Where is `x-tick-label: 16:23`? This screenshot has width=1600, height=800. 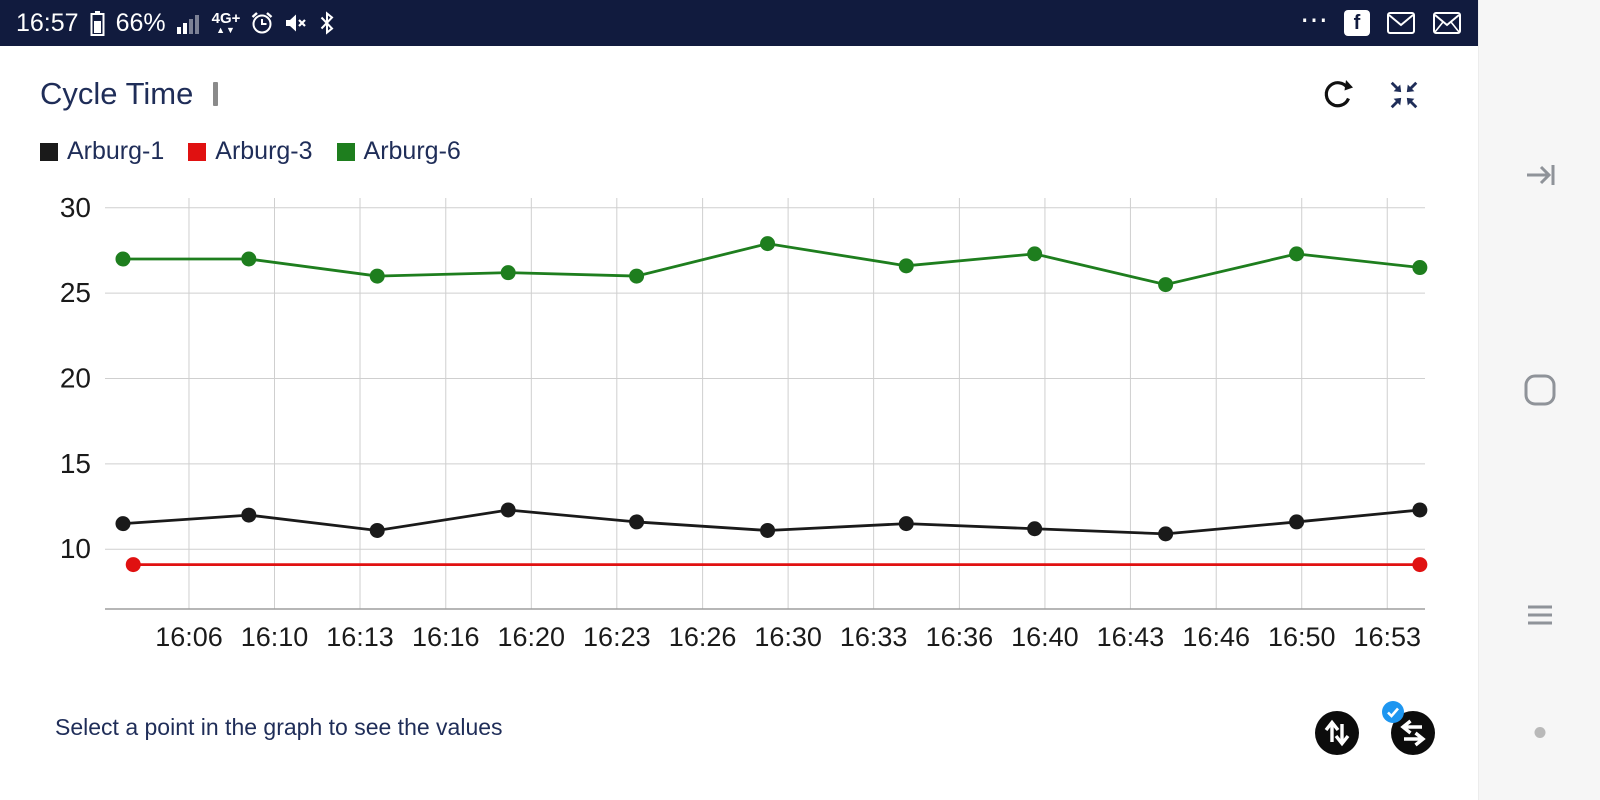
x-tick-label: 16:23 is located at coordinates (617, 637).